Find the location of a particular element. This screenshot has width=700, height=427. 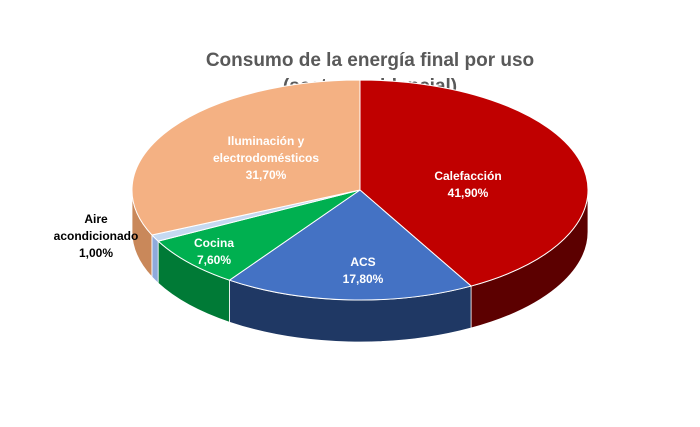

slice-value-iluminacion: 31,70% is located at coordinates (266, 175).